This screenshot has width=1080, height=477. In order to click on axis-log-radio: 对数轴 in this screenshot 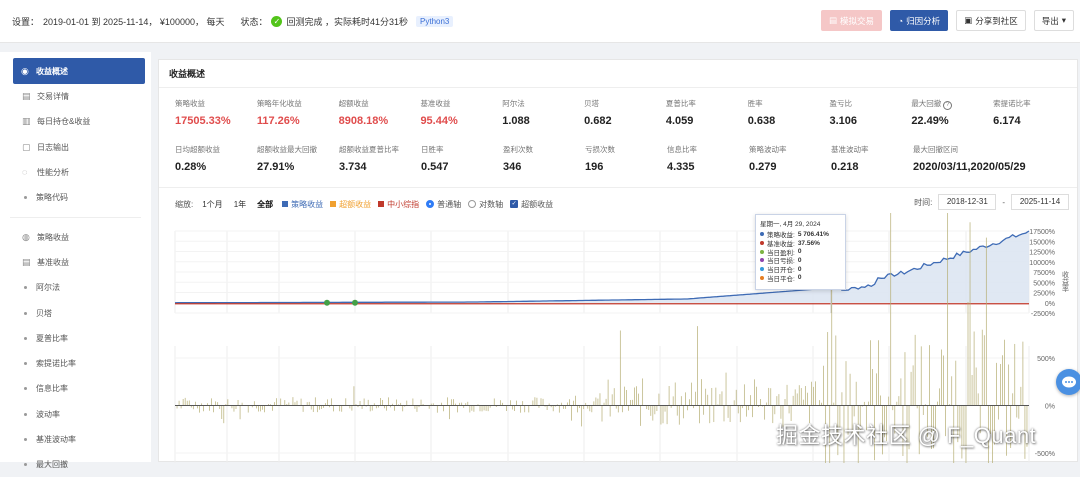, I will do `click(485, 204)`.